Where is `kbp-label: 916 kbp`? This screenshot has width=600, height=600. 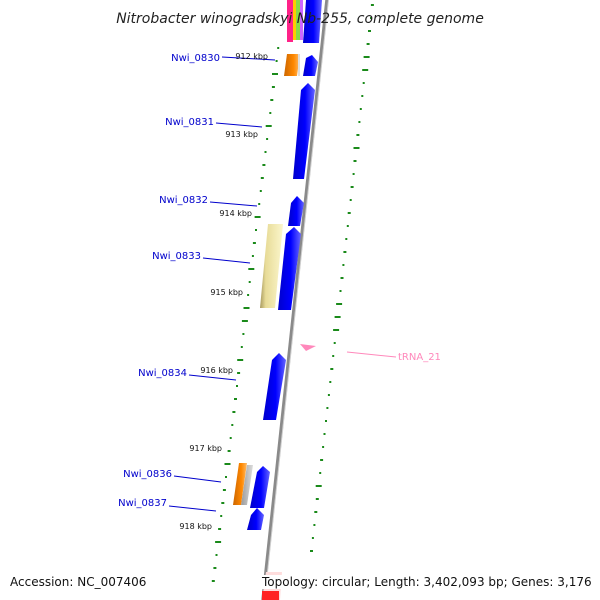 kbp-label: 916 kbp is located at coordinates (216, 370).